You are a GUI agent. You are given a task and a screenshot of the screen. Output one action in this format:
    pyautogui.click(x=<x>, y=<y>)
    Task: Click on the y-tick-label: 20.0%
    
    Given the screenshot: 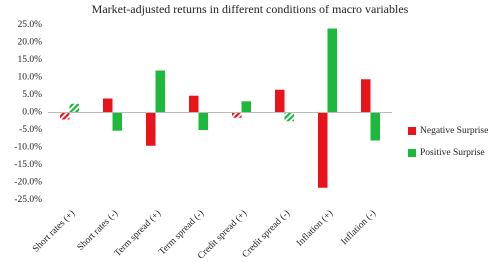 What is the action you would take?
    pyautogui.click(x=29, y=43)
    